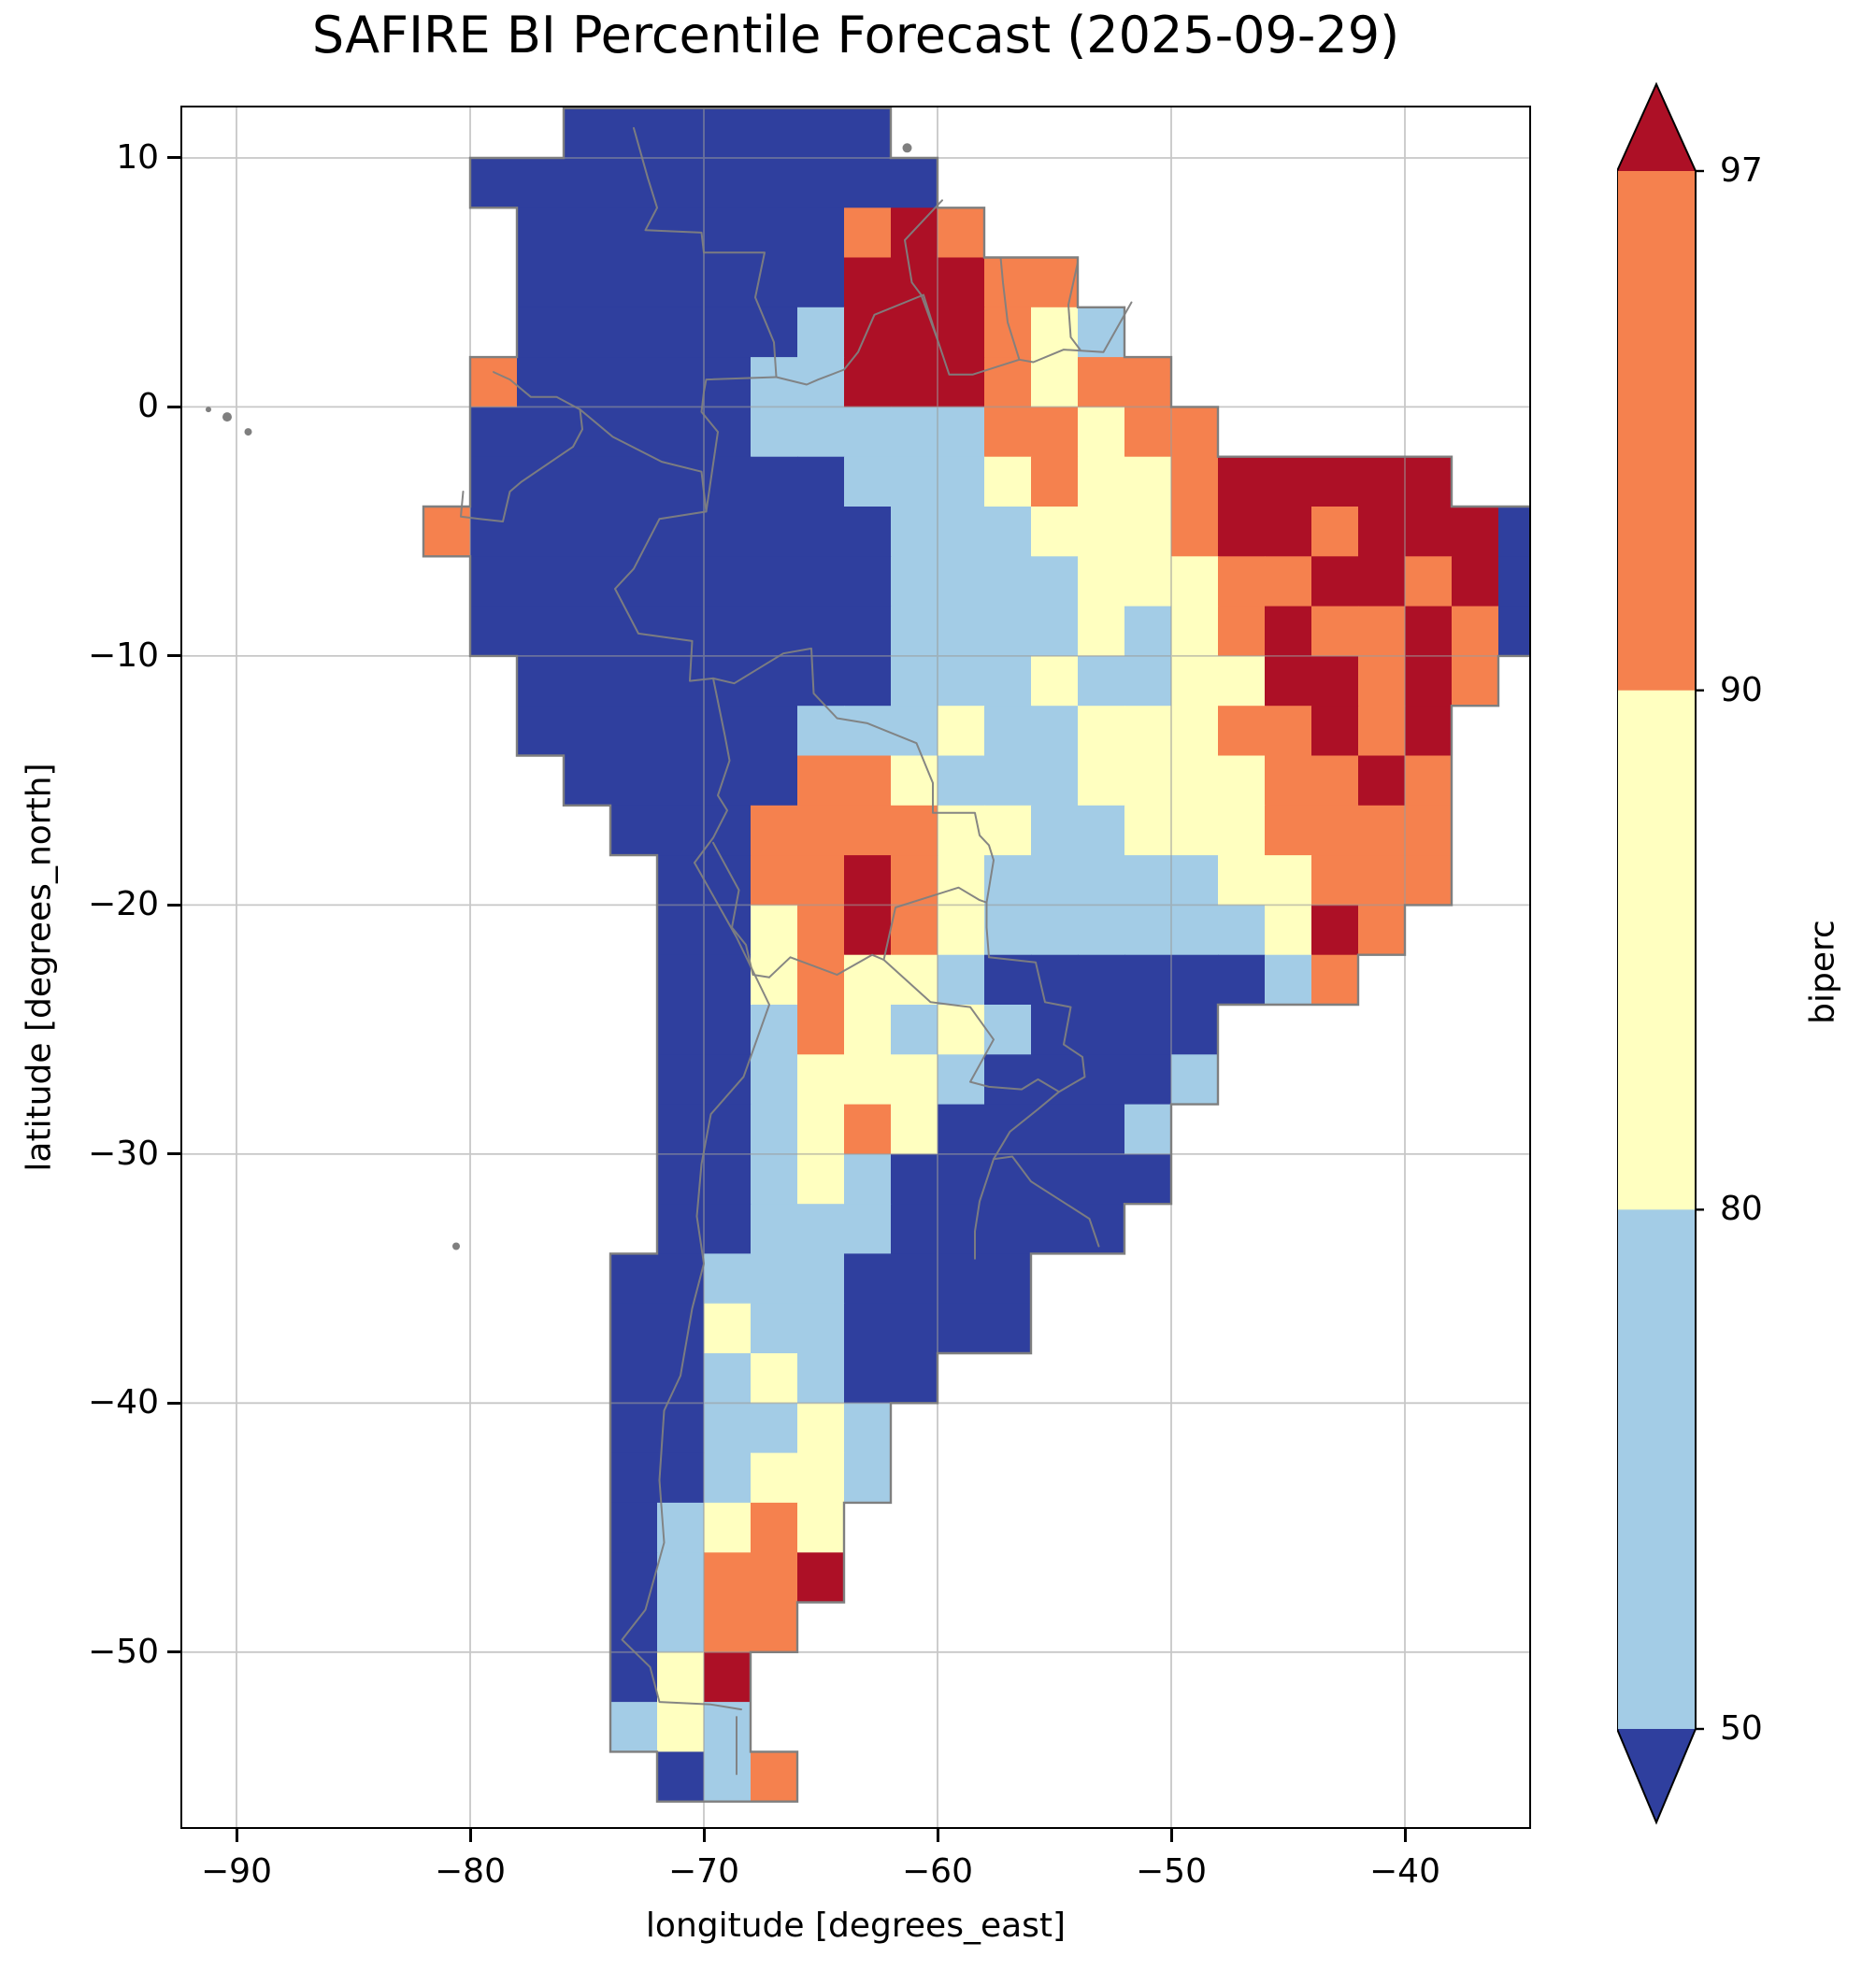  Describe the element at coordinates (1657, 127) in the screenshot. I see `colorbar-extend-above` at that location.